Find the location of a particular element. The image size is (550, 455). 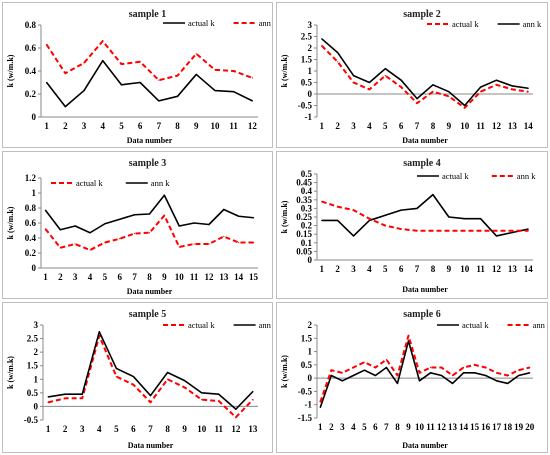

y-tick-label: 1.5 is located at coordinates (307, 60).